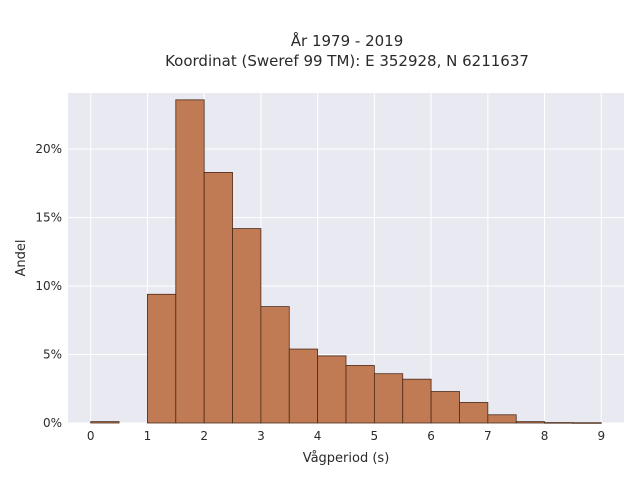 The height and width of the screenshot is (480, 640). Describe the element at coordinates (545, 436) in the screenshot. I see `x-tick-label: 8` at that location.